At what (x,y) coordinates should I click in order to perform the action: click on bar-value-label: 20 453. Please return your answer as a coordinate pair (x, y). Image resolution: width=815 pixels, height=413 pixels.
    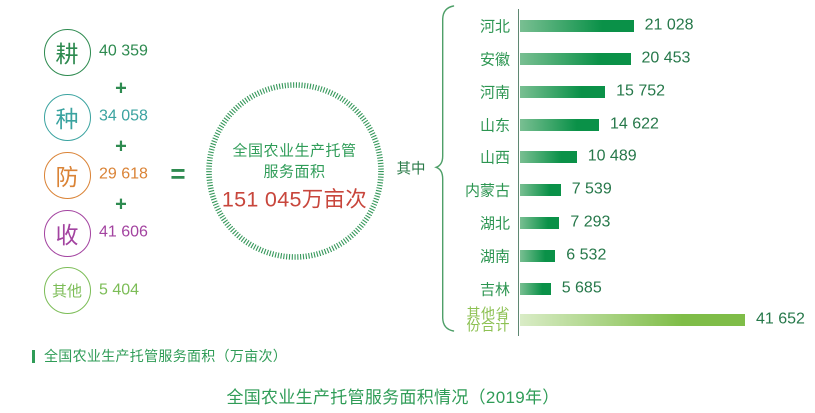
    Looking at the image, I should click on (666, 58).